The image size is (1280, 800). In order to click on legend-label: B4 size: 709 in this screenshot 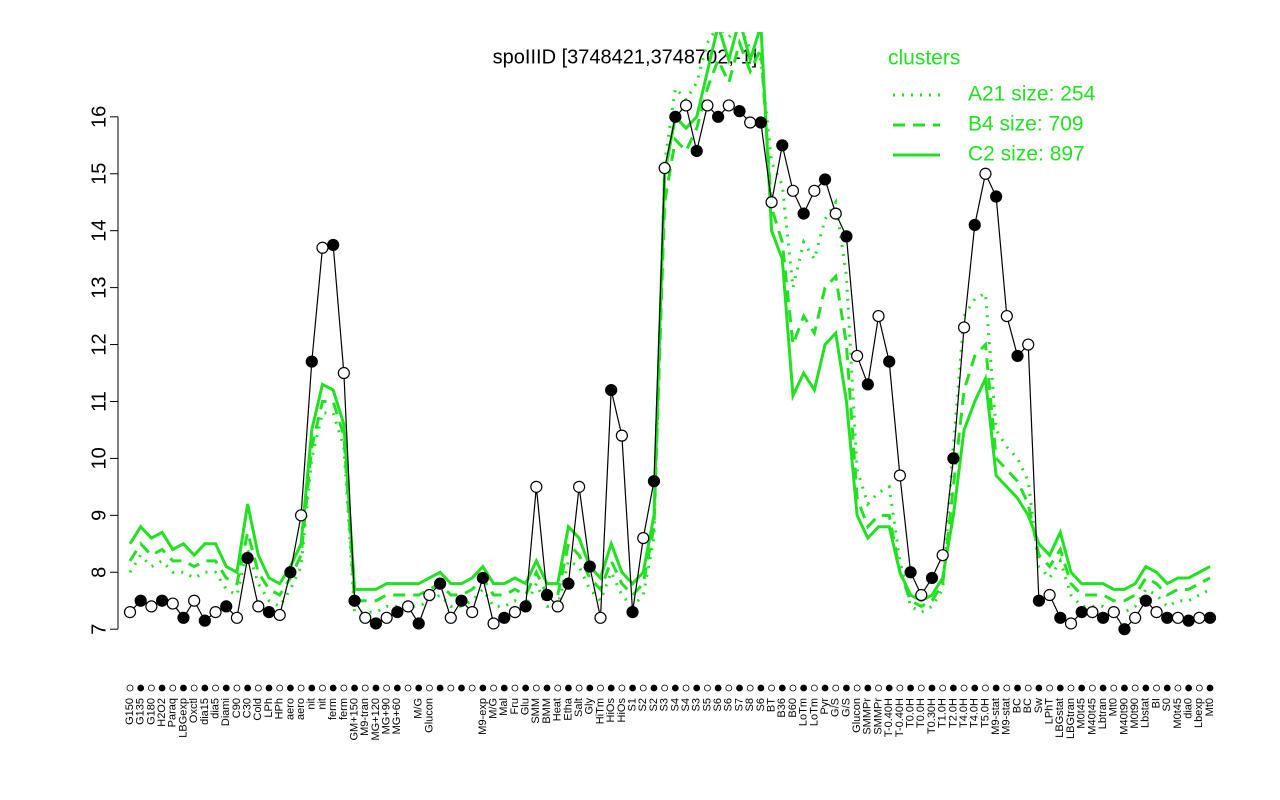, I will do `click(1026, 124)`.